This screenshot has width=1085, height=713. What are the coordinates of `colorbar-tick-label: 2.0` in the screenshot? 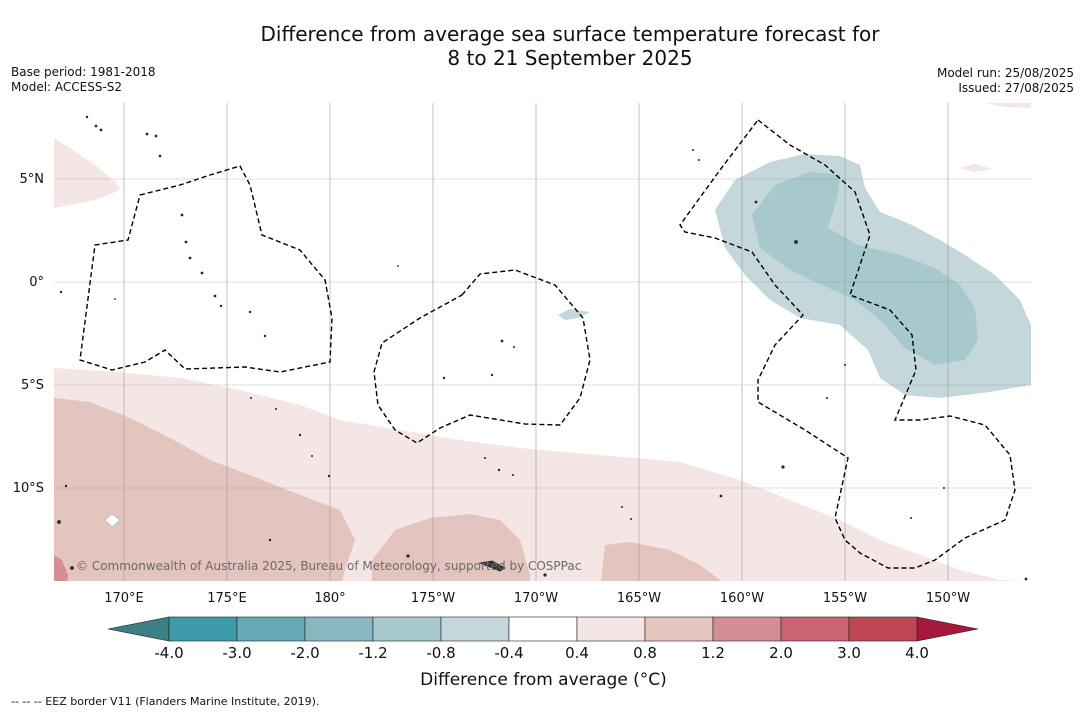 It's located at (781, 653).